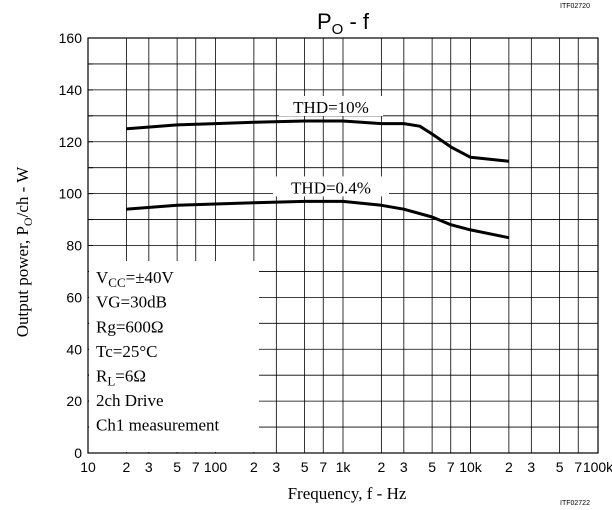  I want to click on series-label-2: THD=0.4%, so click(331, 187).